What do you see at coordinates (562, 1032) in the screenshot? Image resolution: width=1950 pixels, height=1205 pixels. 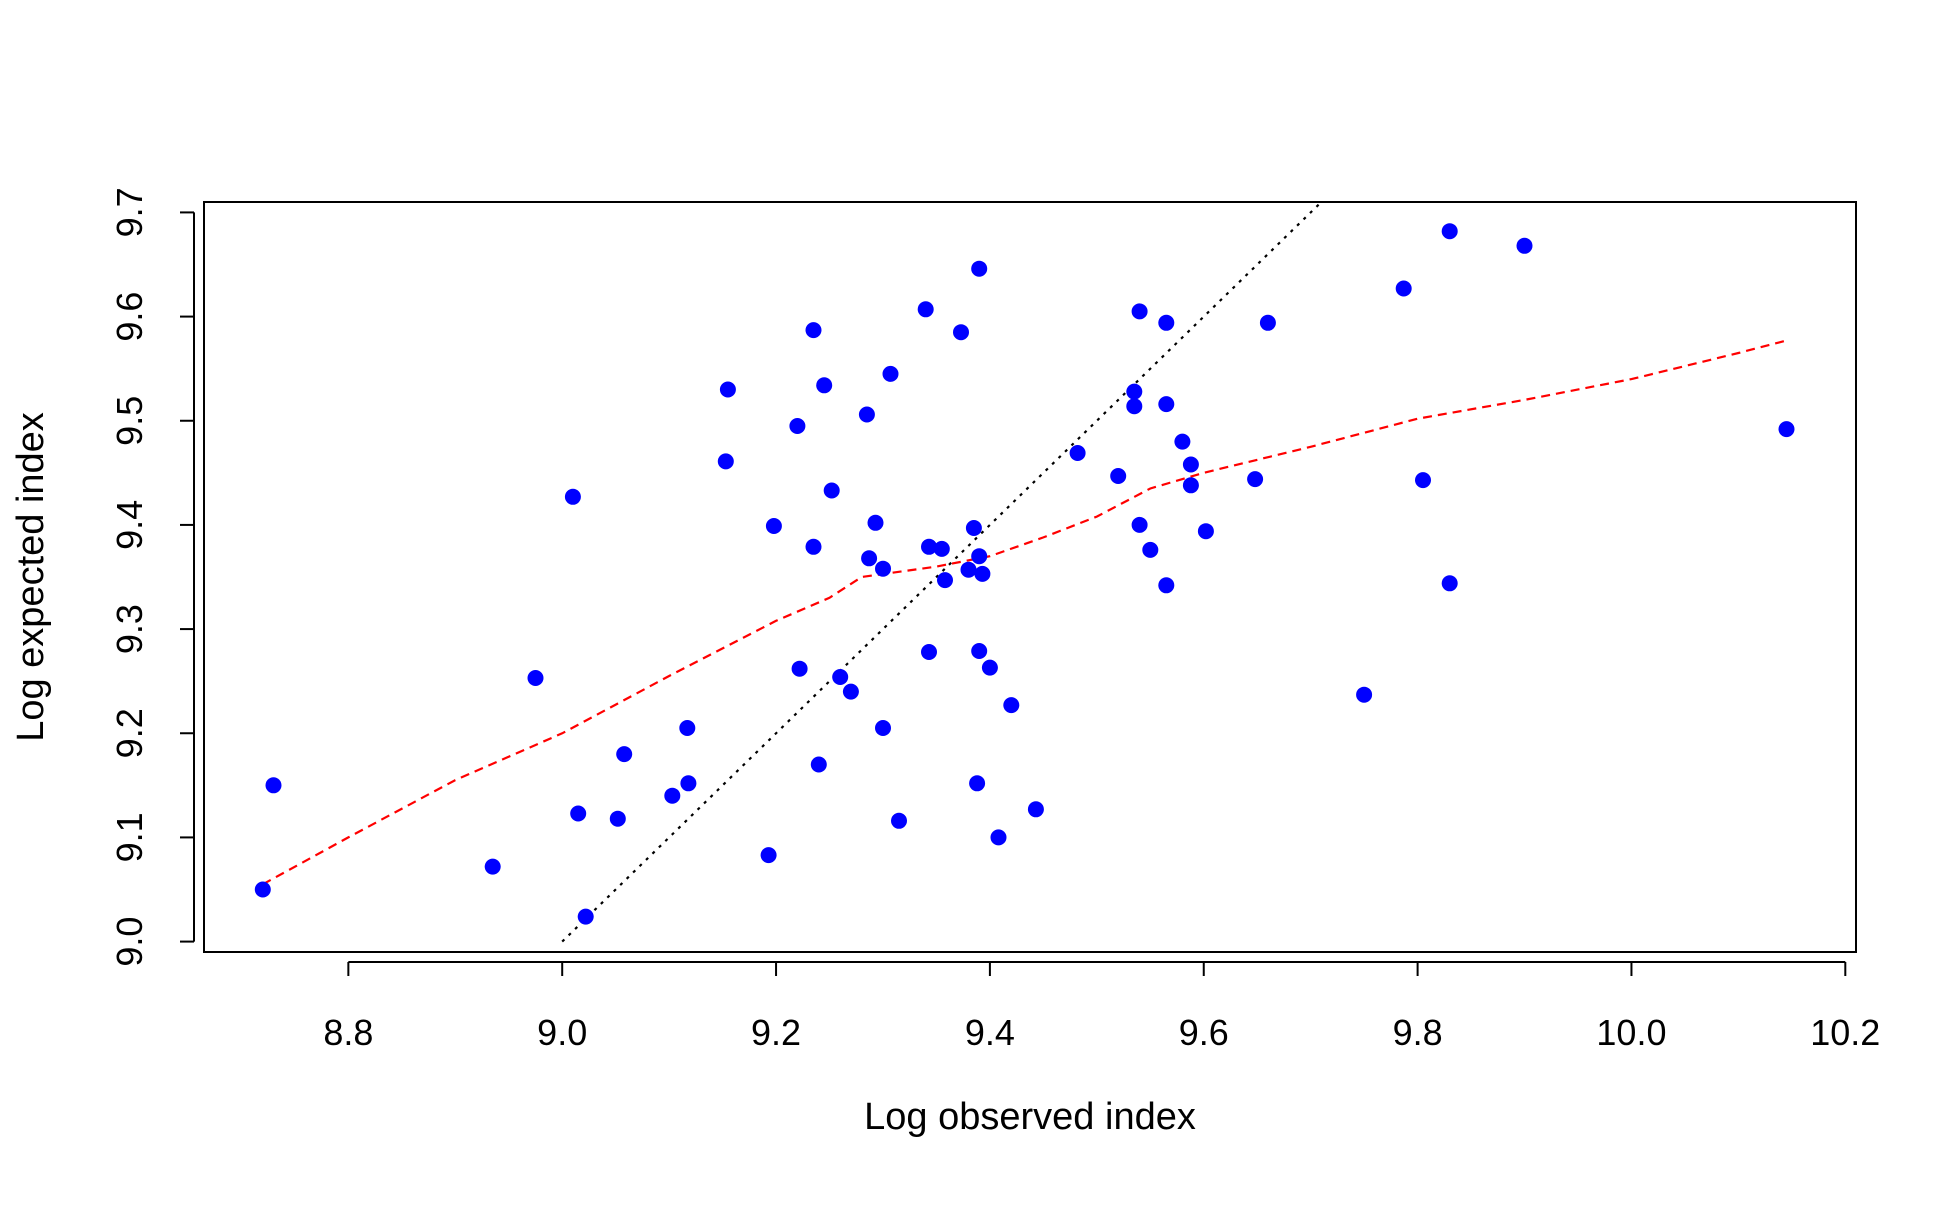 I see `x-tick-label: 9.0` at bounding box center [562, 1032].